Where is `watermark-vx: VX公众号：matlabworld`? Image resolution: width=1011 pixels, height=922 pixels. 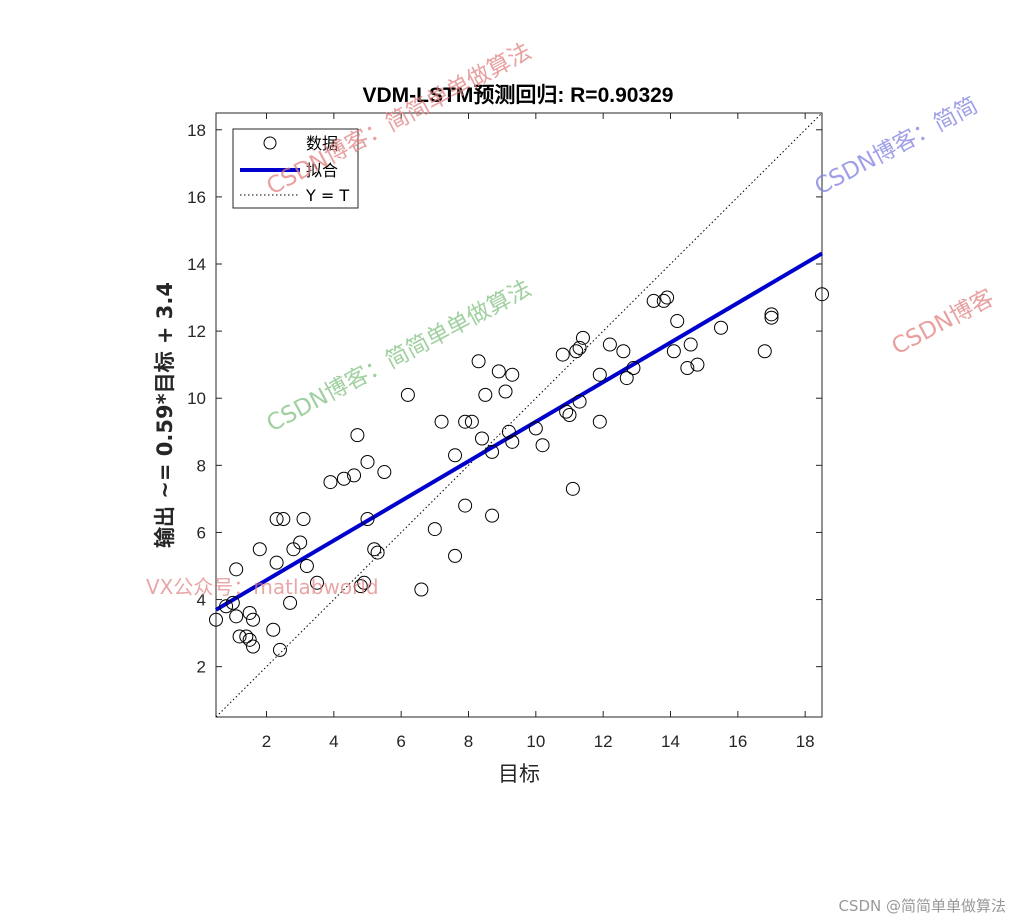
watermark-vx: VX公众号：matlabworld is located at coordinates (262, 587).